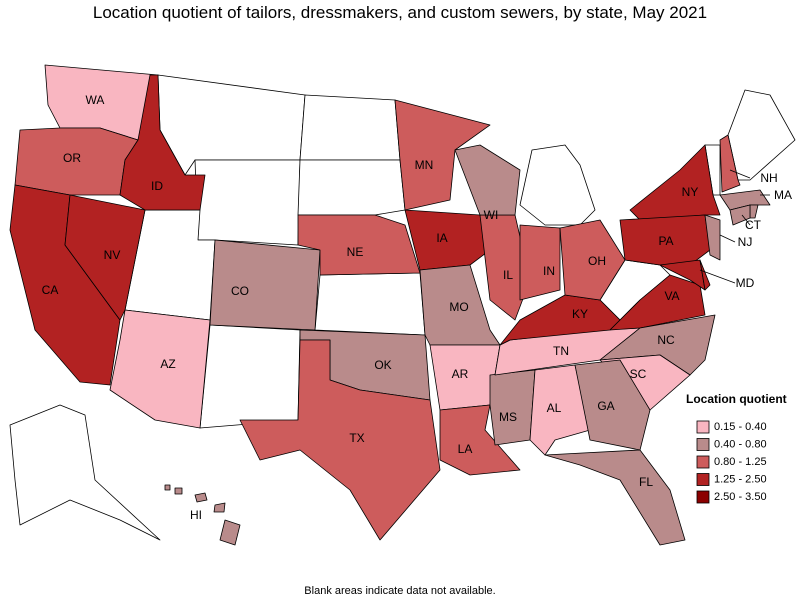 The width and height of the screenshot is (800, 600). Describe the element at coordinates (554, 408) in the screenshot. I see `state-label: AL` at that location.